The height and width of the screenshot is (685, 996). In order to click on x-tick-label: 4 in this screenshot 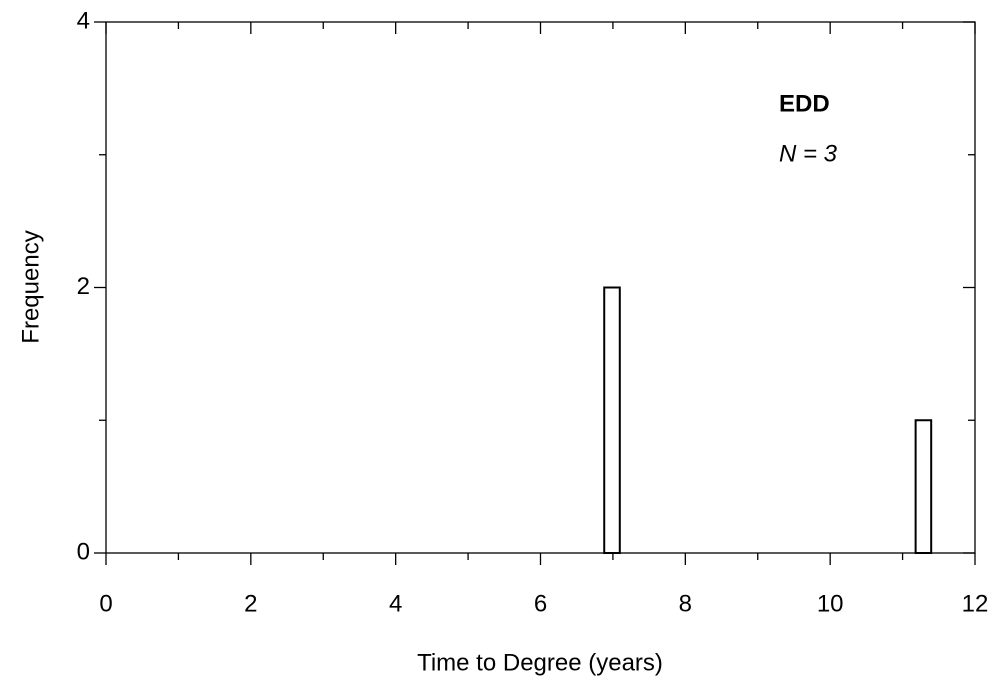, I will do `click(395, 603)`.